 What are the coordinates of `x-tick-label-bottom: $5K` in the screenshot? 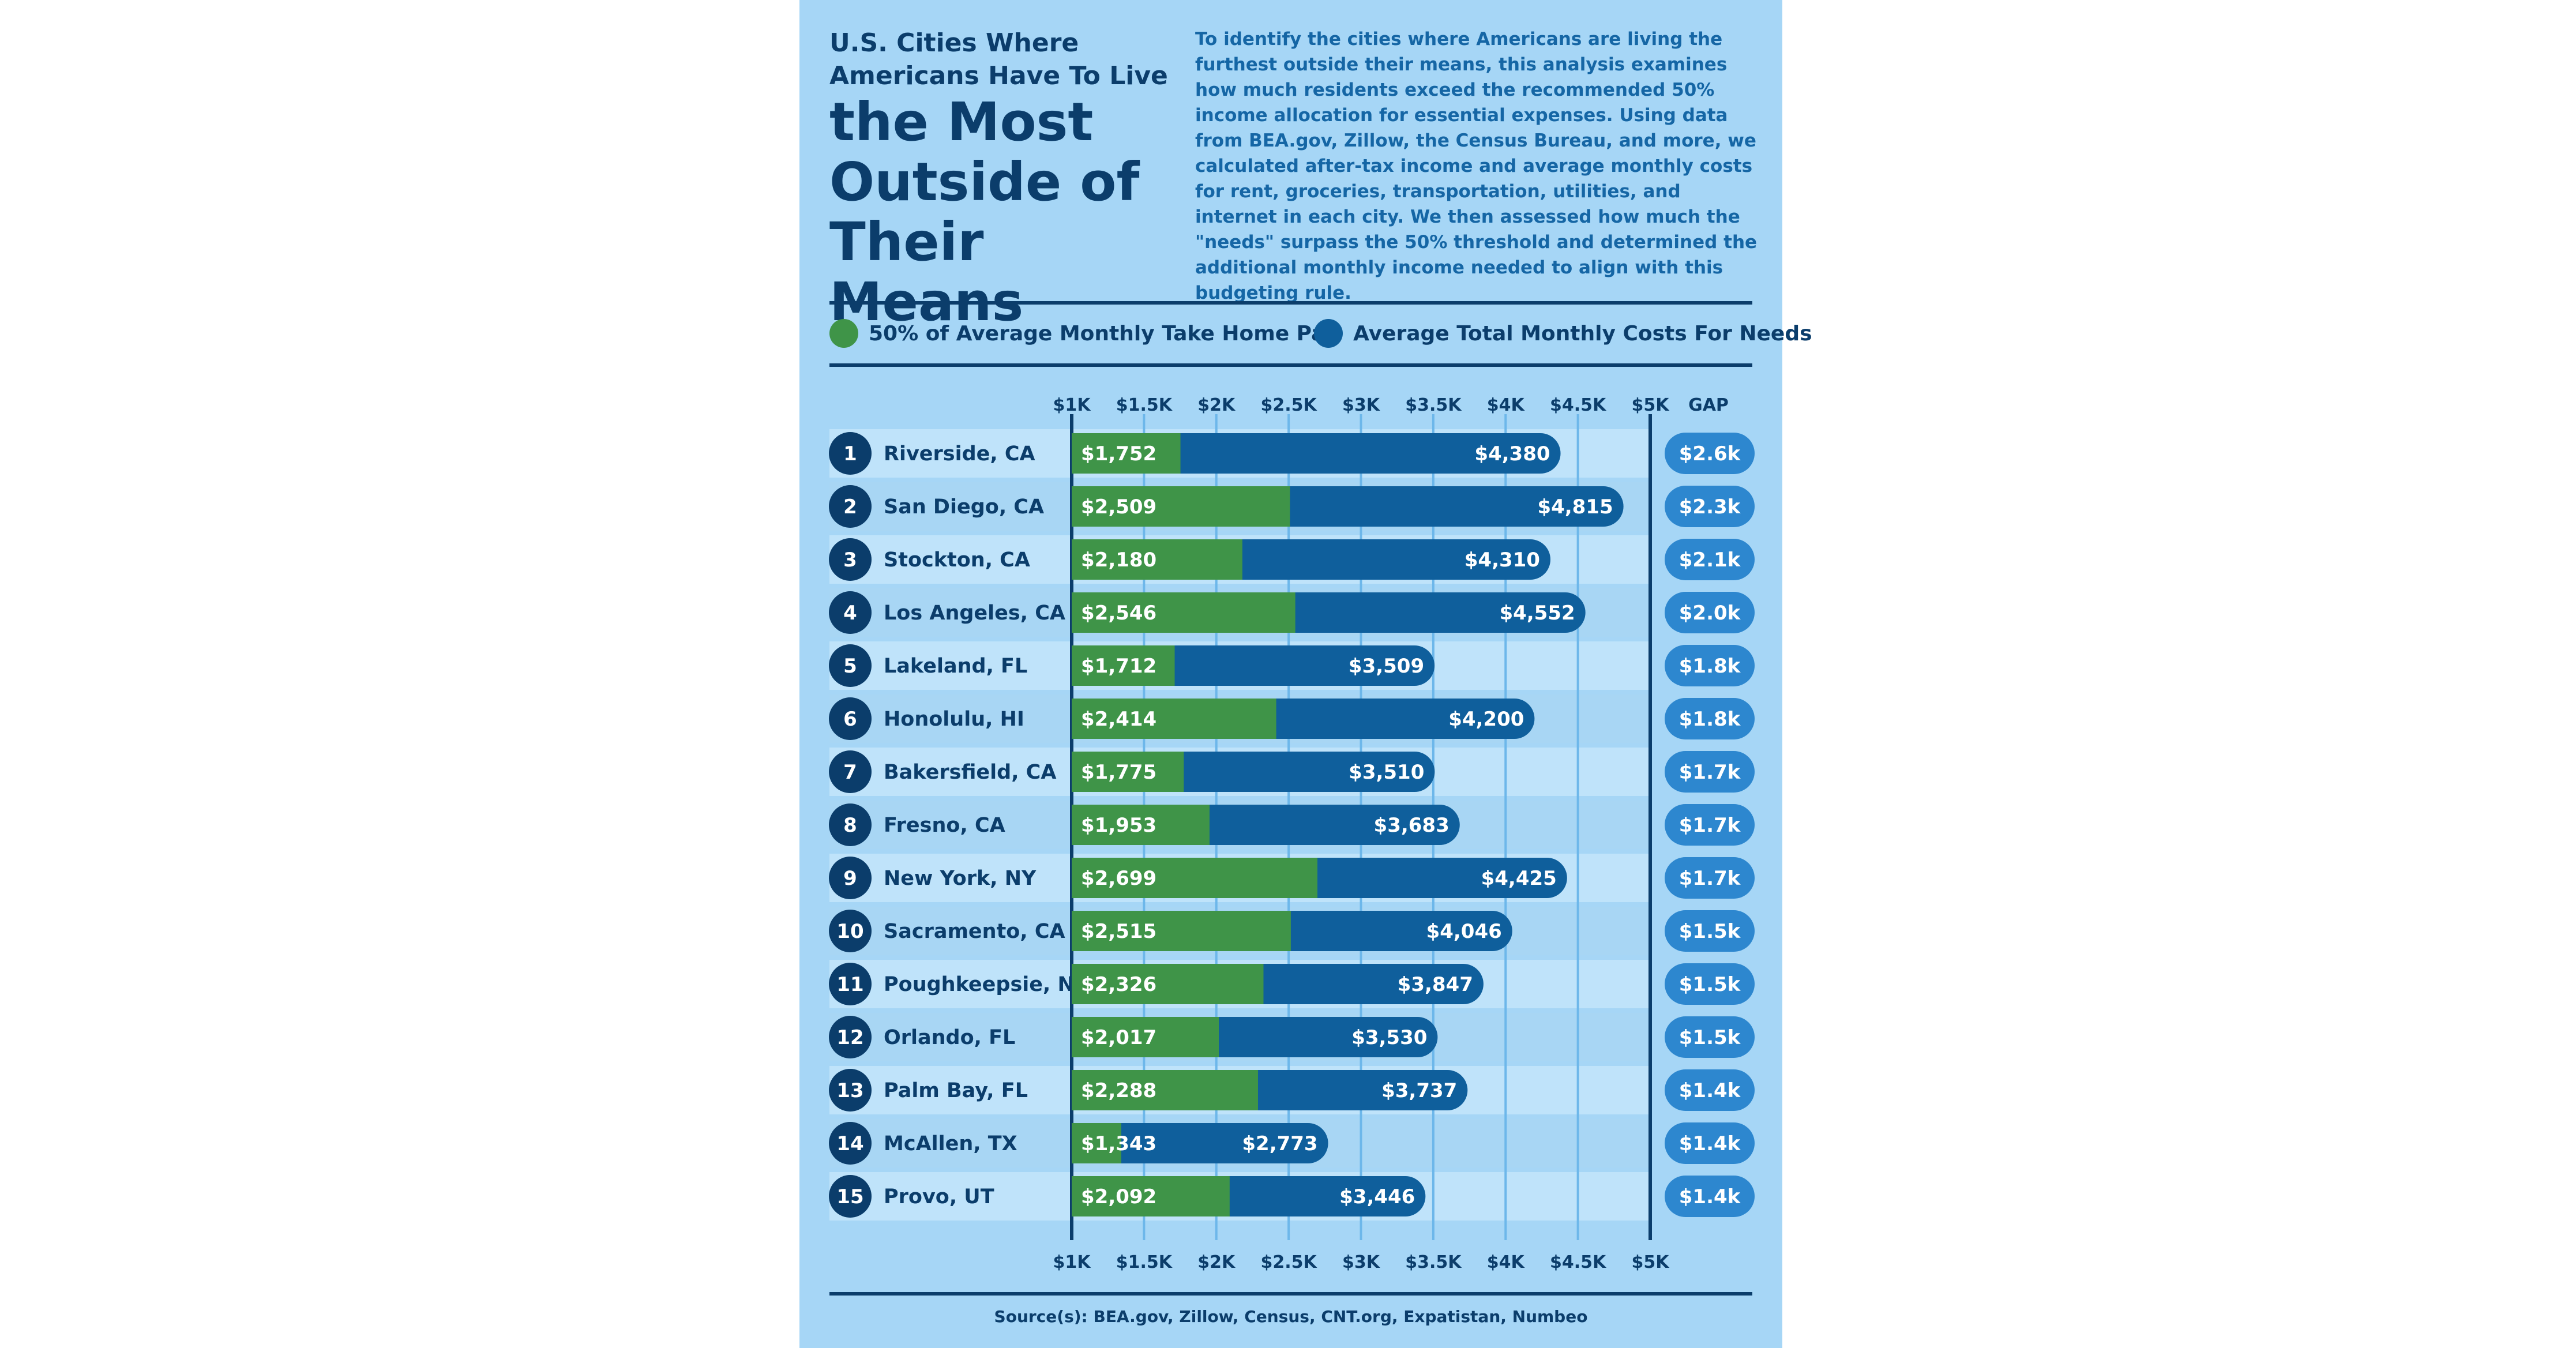 It's located at (1651, 1262).